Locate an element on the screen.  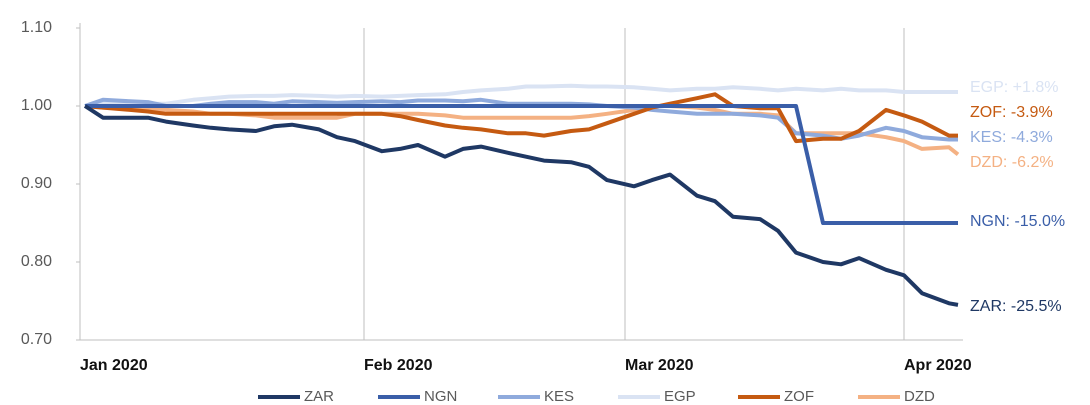
y-tick-label: 1.00 is located at coordinates (36, 105).